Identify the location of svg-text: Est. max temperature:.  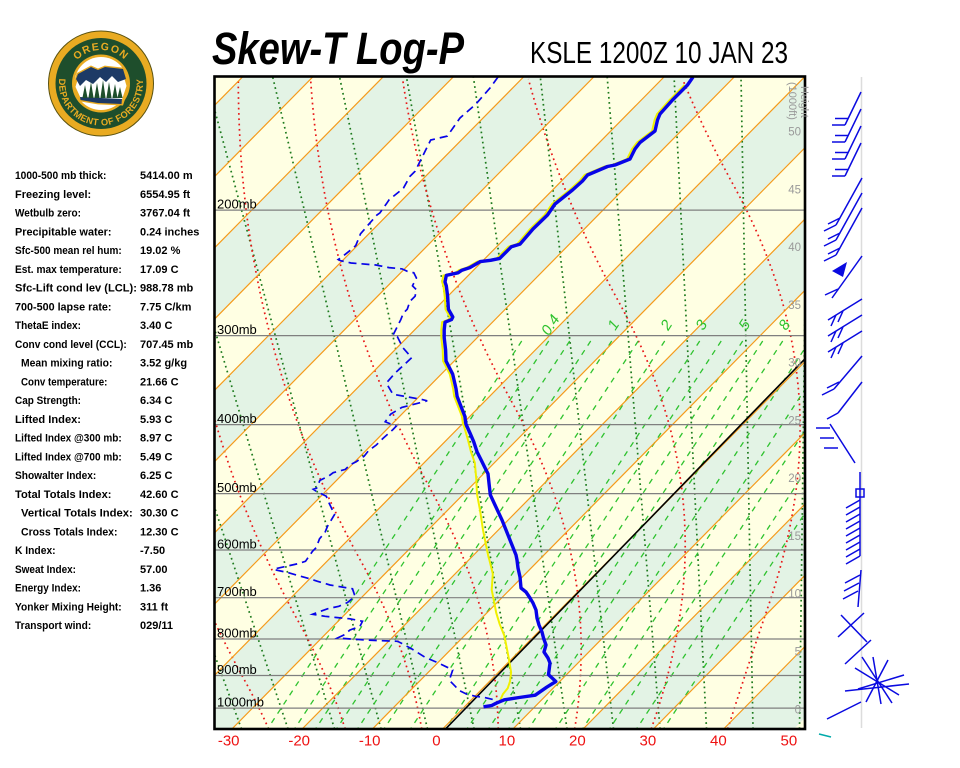
(68, 270).